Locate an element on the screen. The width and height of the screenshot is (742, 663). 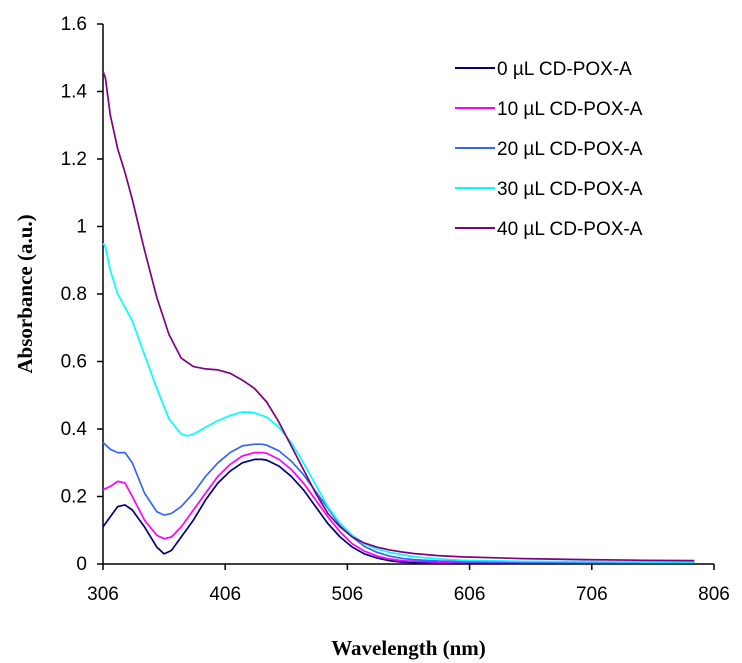
y-tick-label: 1.4 is located at coordinates (74, 92).